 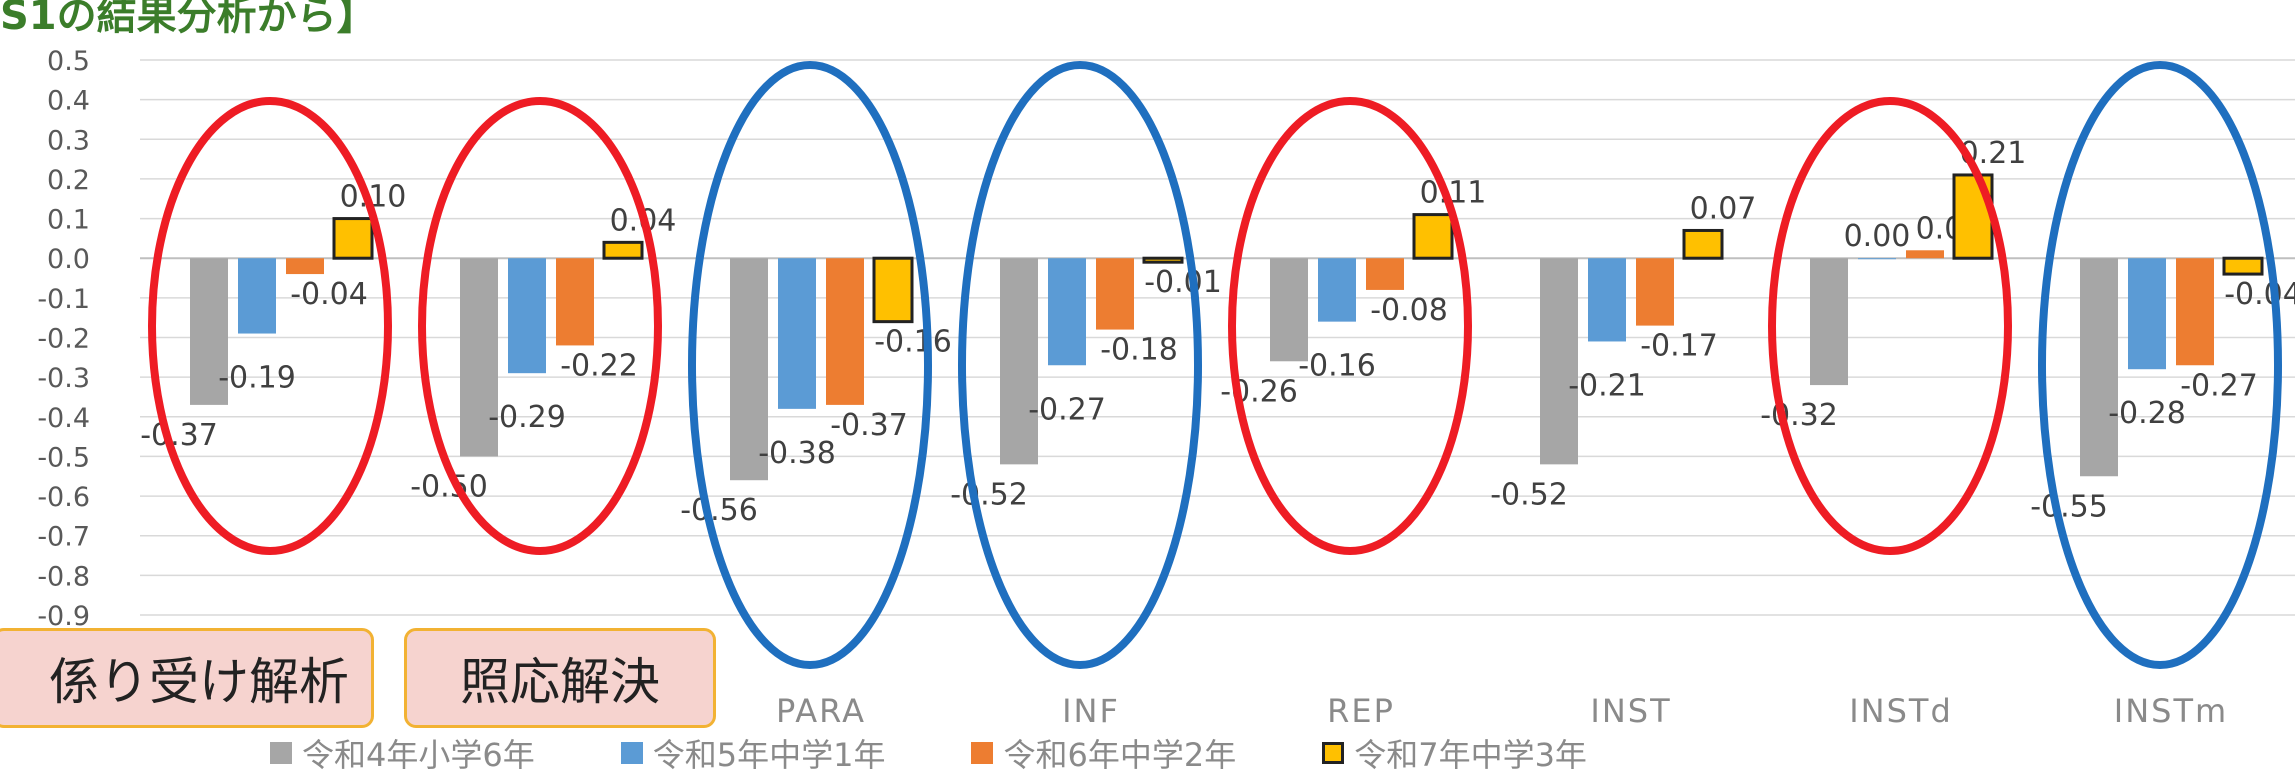 What do you see at coordinates (68, 220) in the screenshot?
I see `y-tick-label: 0.1` at bounding box center [68, 220].